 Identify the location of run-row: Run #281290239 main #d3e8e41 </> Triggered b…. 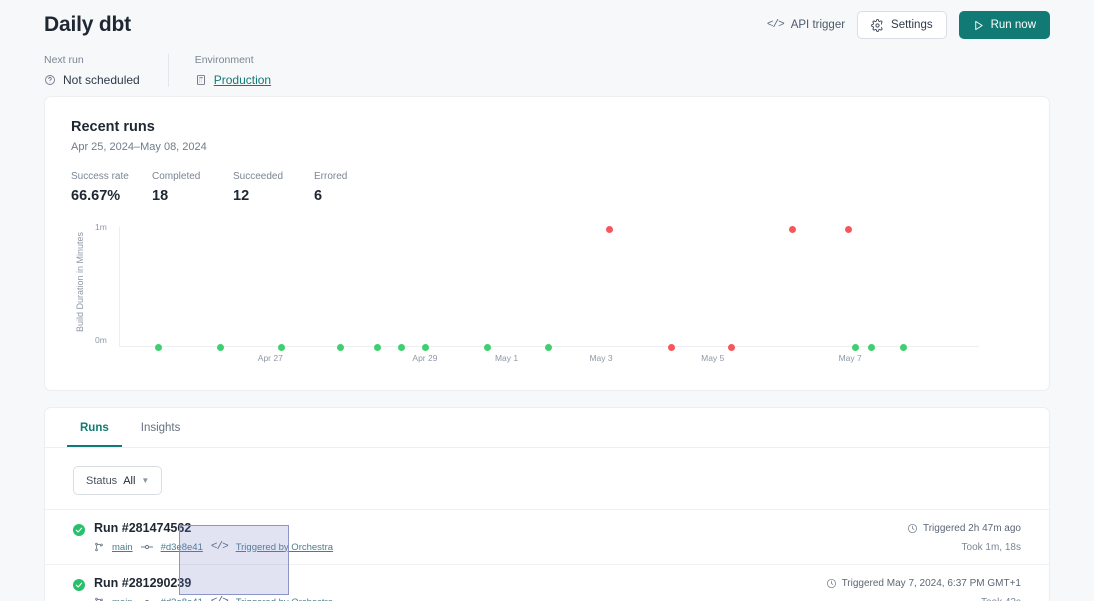
(547, 582).